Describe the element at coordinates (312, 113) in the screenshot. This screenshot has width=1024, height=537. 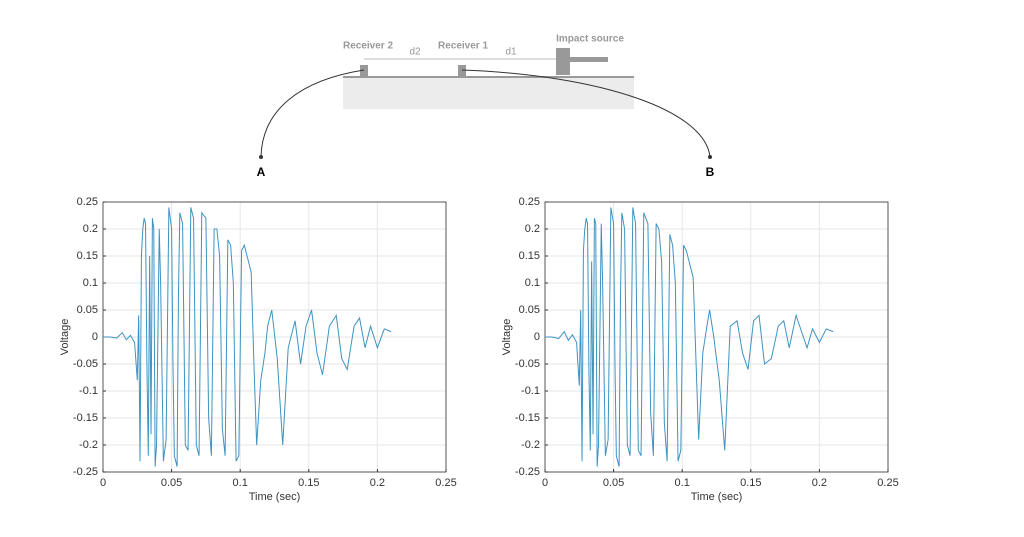
I see `cable-a` at that location.